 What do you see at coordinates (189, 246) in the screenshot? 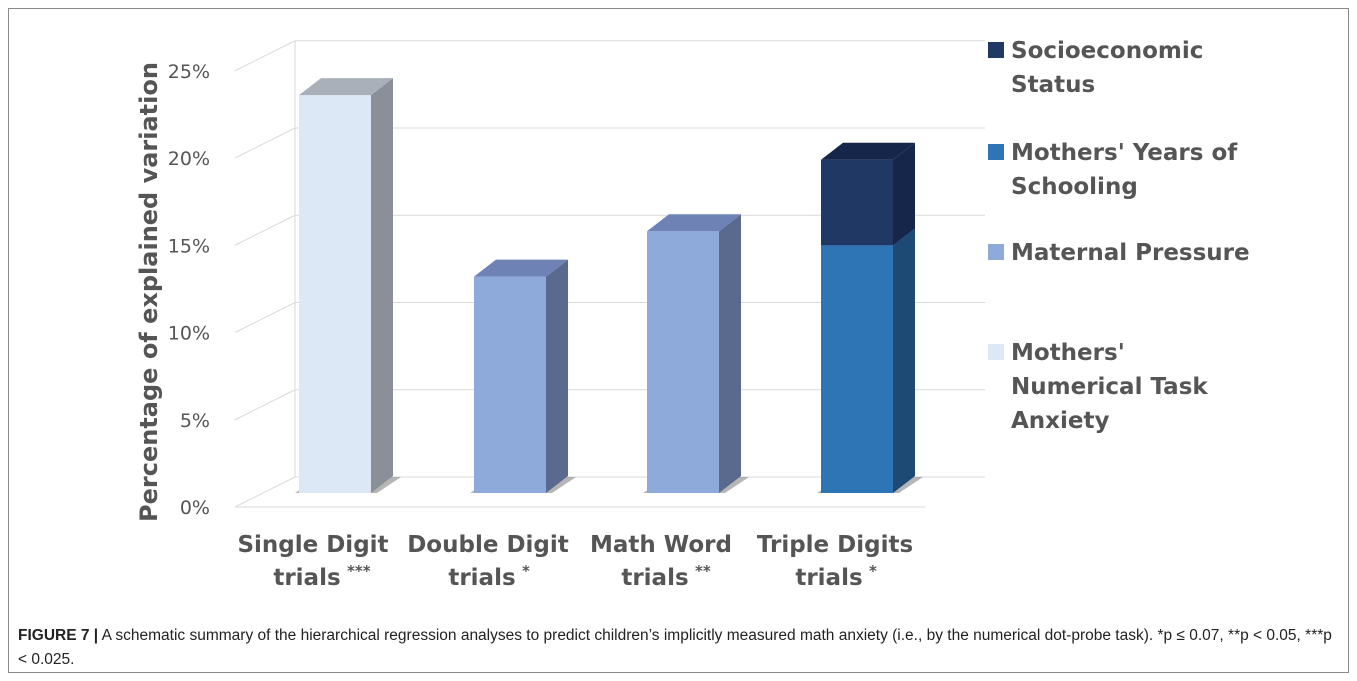
I see `y-tick-label: 15%` at bounding box center [189, 246].